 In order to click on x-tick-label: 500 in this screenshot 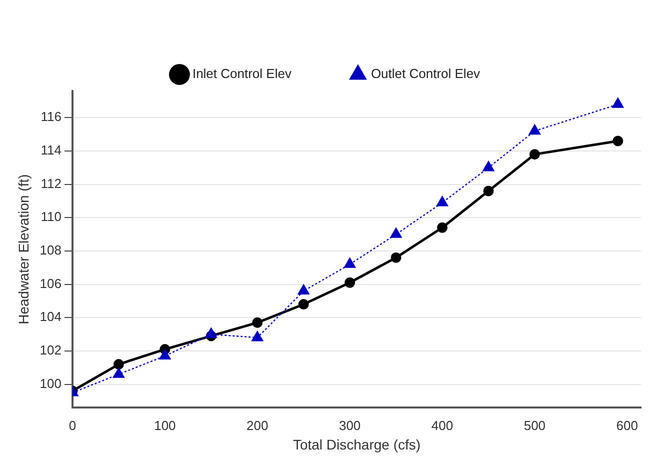, I will do `click(535, 425)`.